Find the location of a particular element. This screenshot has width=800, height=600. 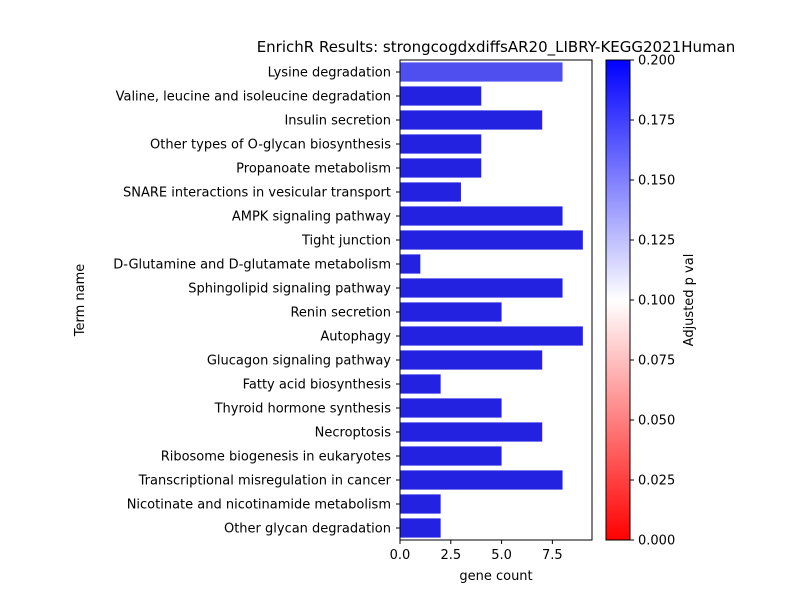

colorbar-tick-label: 0.000 is located at coordinates (656, 541).